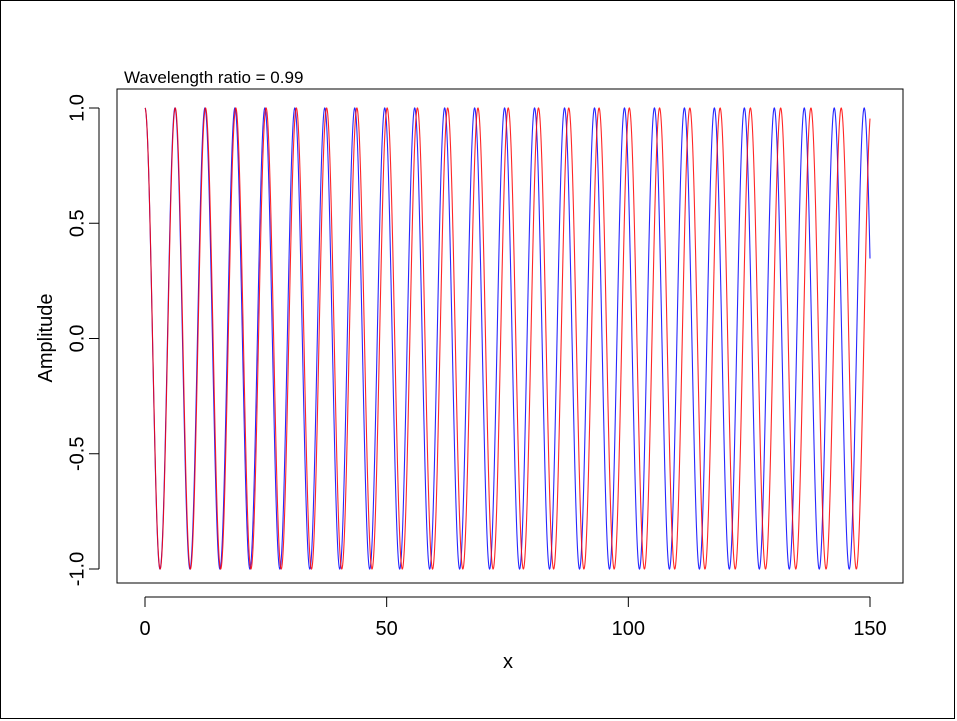 This screenshot has width=957, height=721. What do you see at coordinates (77, 223) in the screenshot?
I see `y-tick-label: 0.5` at bounding box center [77, 223].